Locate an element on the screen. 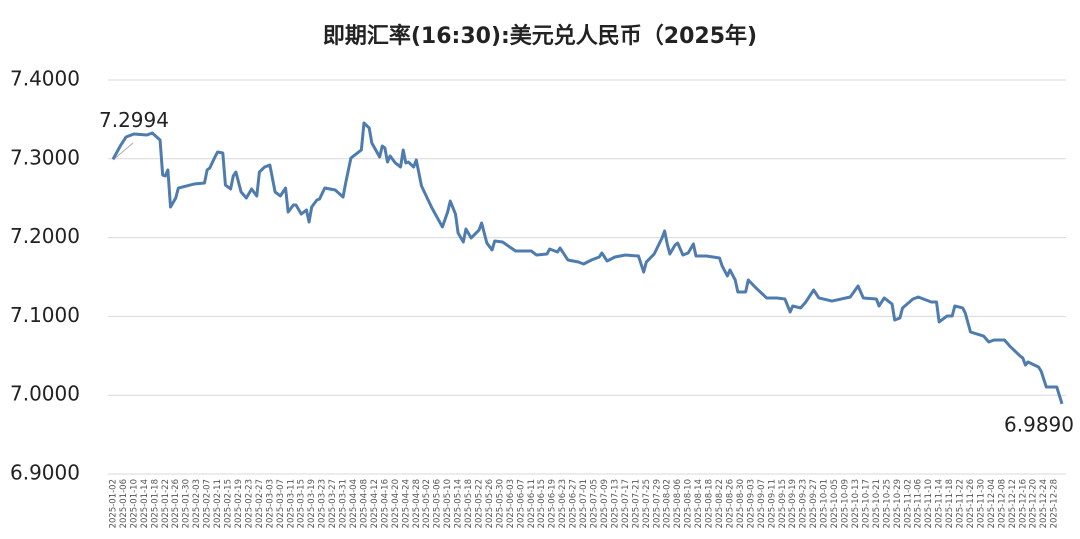 This screenshot has width=1080, height=539. x-tick-label: 2025-01-10 is located at coordinates (134, 503).